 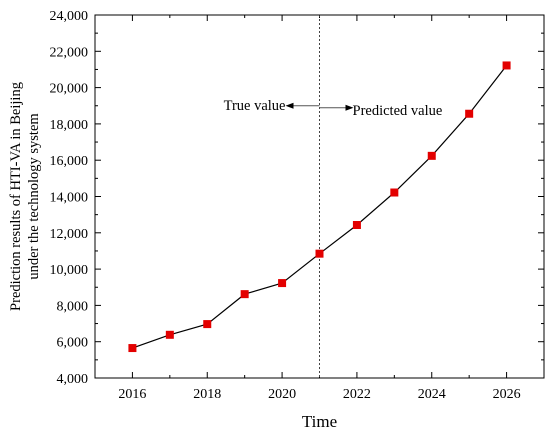 What do you see at coordinates (69, 16) in the screenshot?
I see `y-tick-label: 24,000` at bounding box center [69, 16].